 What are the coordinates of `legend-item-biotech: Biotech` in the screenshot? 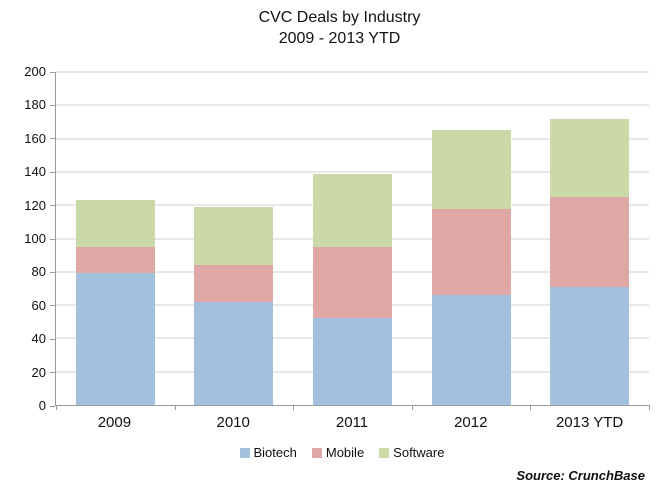 It's located at (268, 452).